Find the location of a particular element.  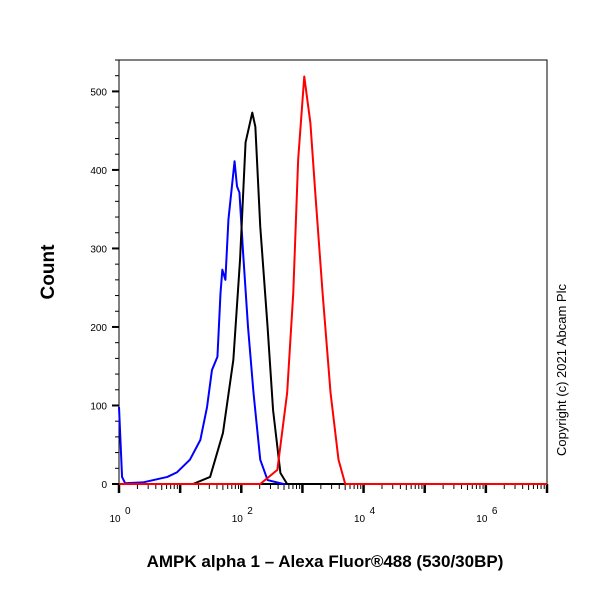

copyright-annotation: Copyright (c) 2021 Abcam Plc is located at coordinates (561, 370).